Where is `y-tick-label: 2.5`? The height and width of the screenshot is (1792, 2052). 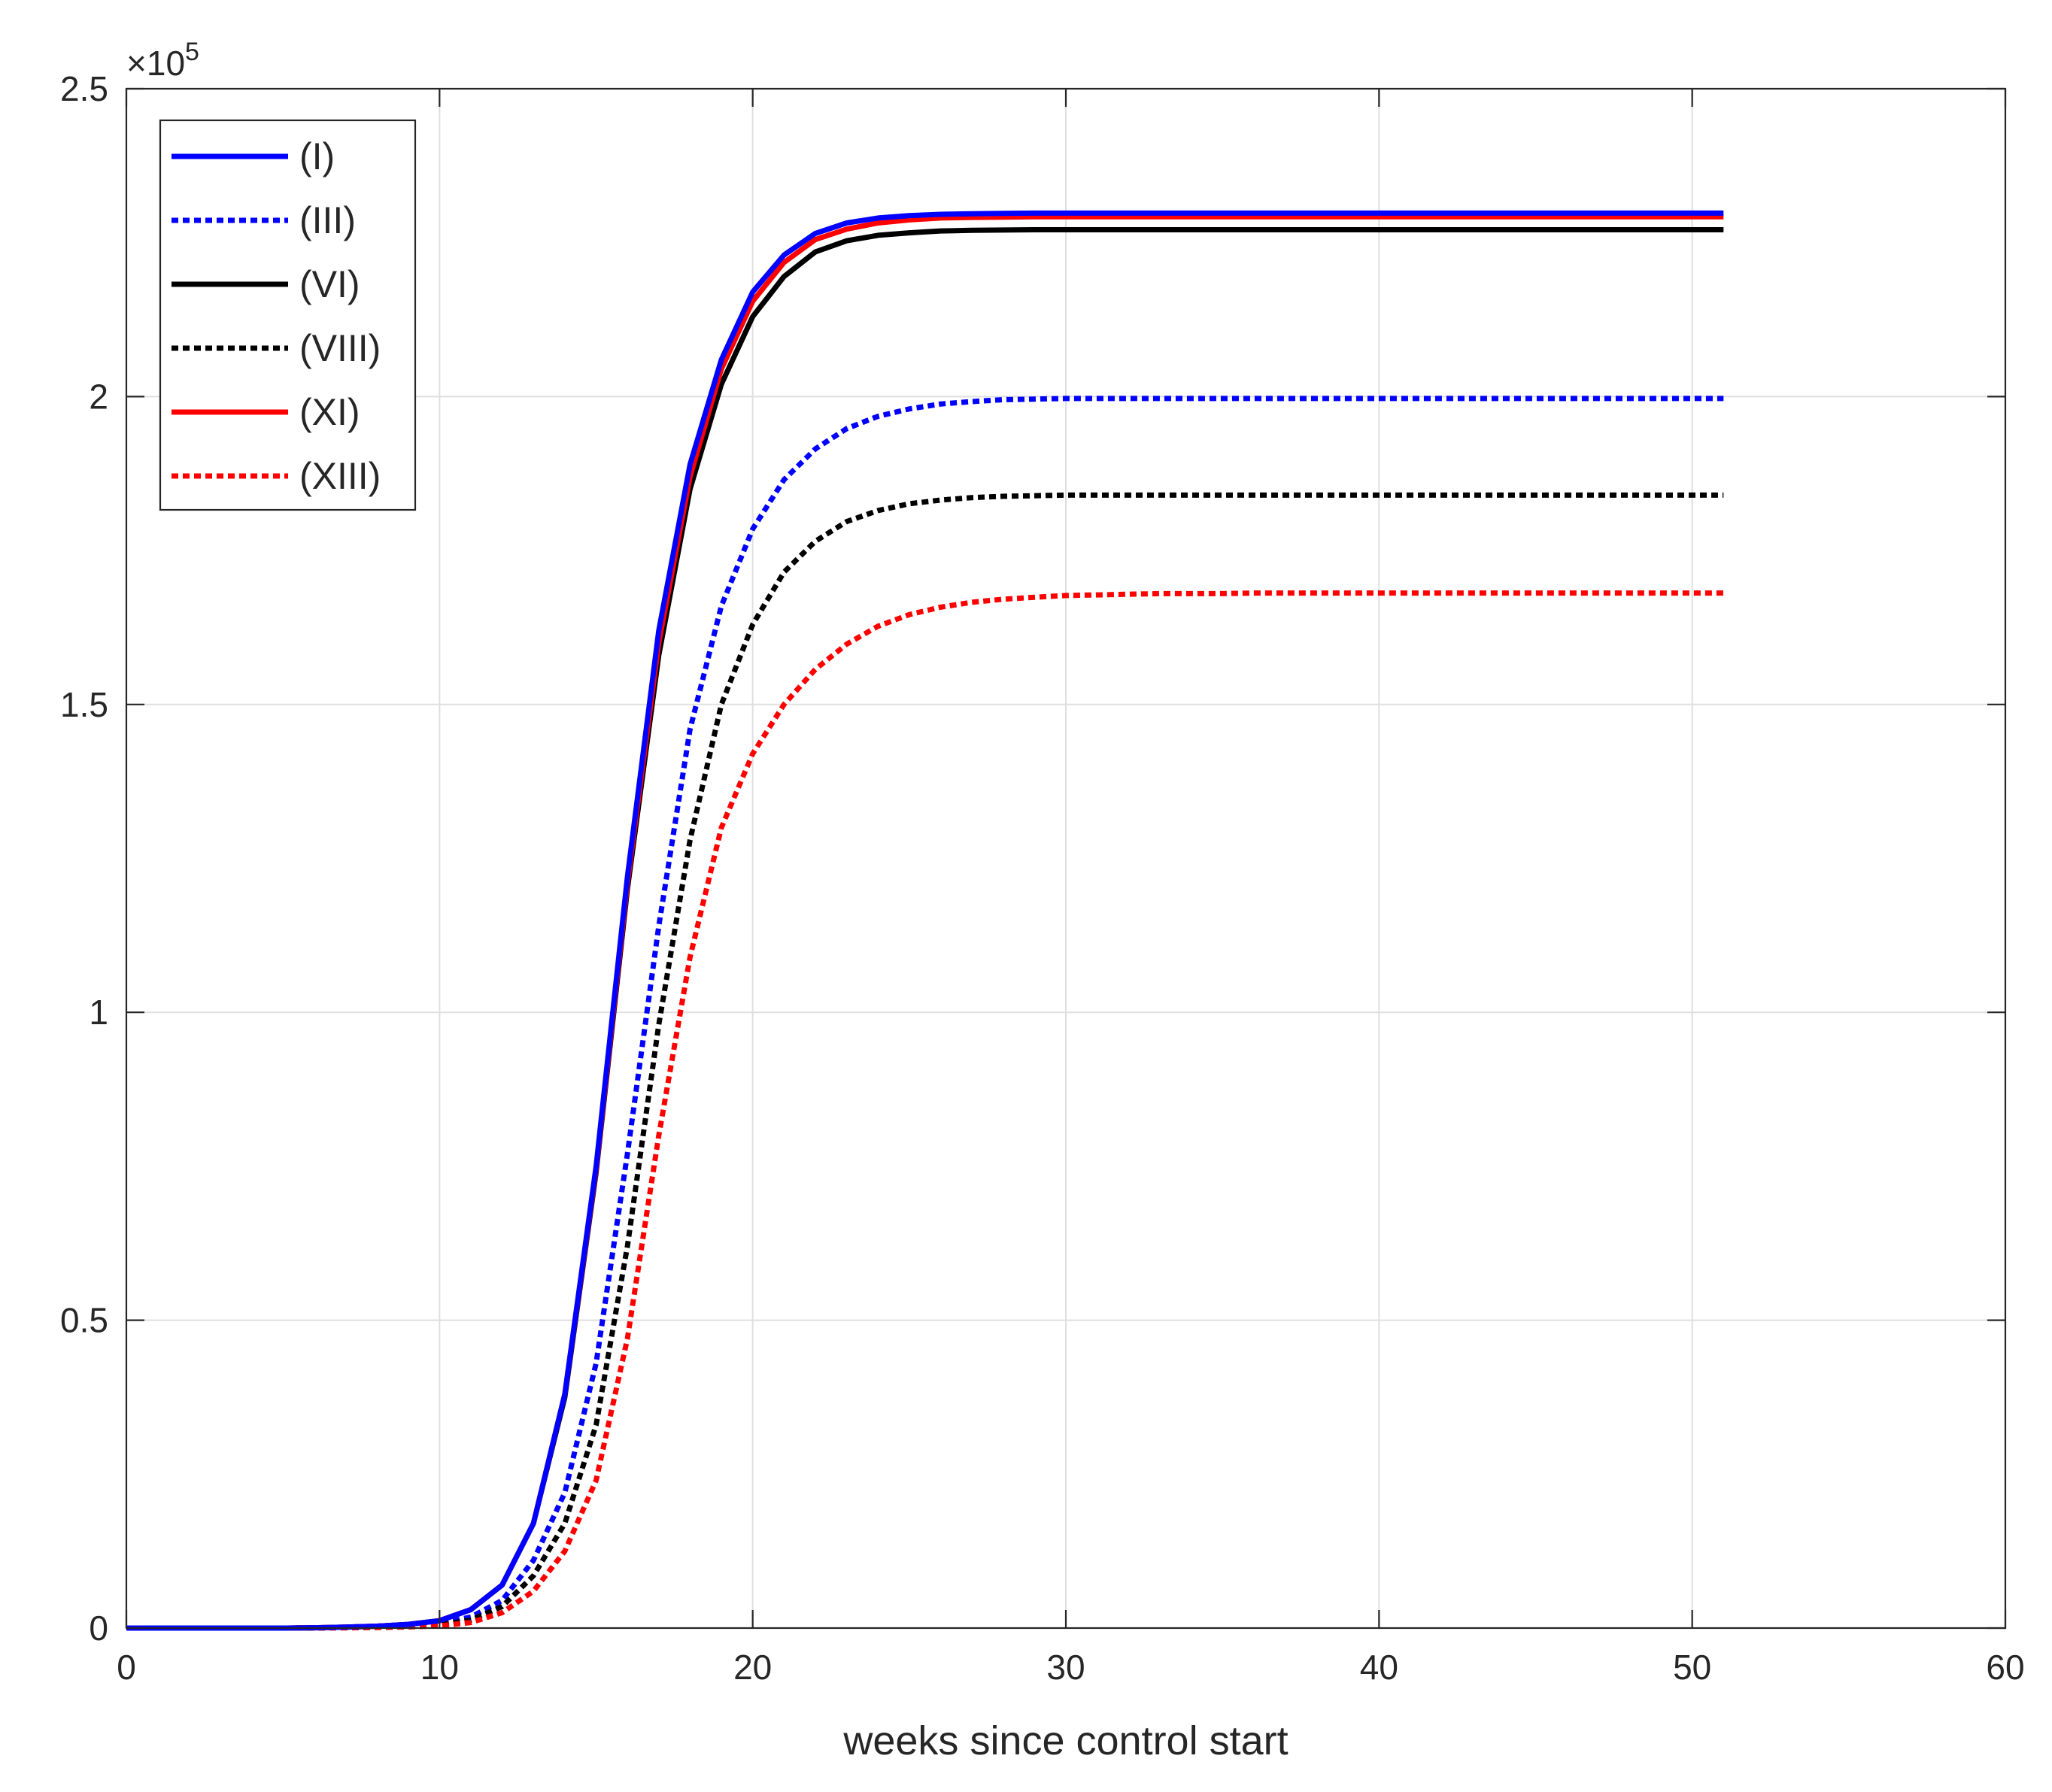 y-tick-label: 2.5 is located at coordinates (84, 88).